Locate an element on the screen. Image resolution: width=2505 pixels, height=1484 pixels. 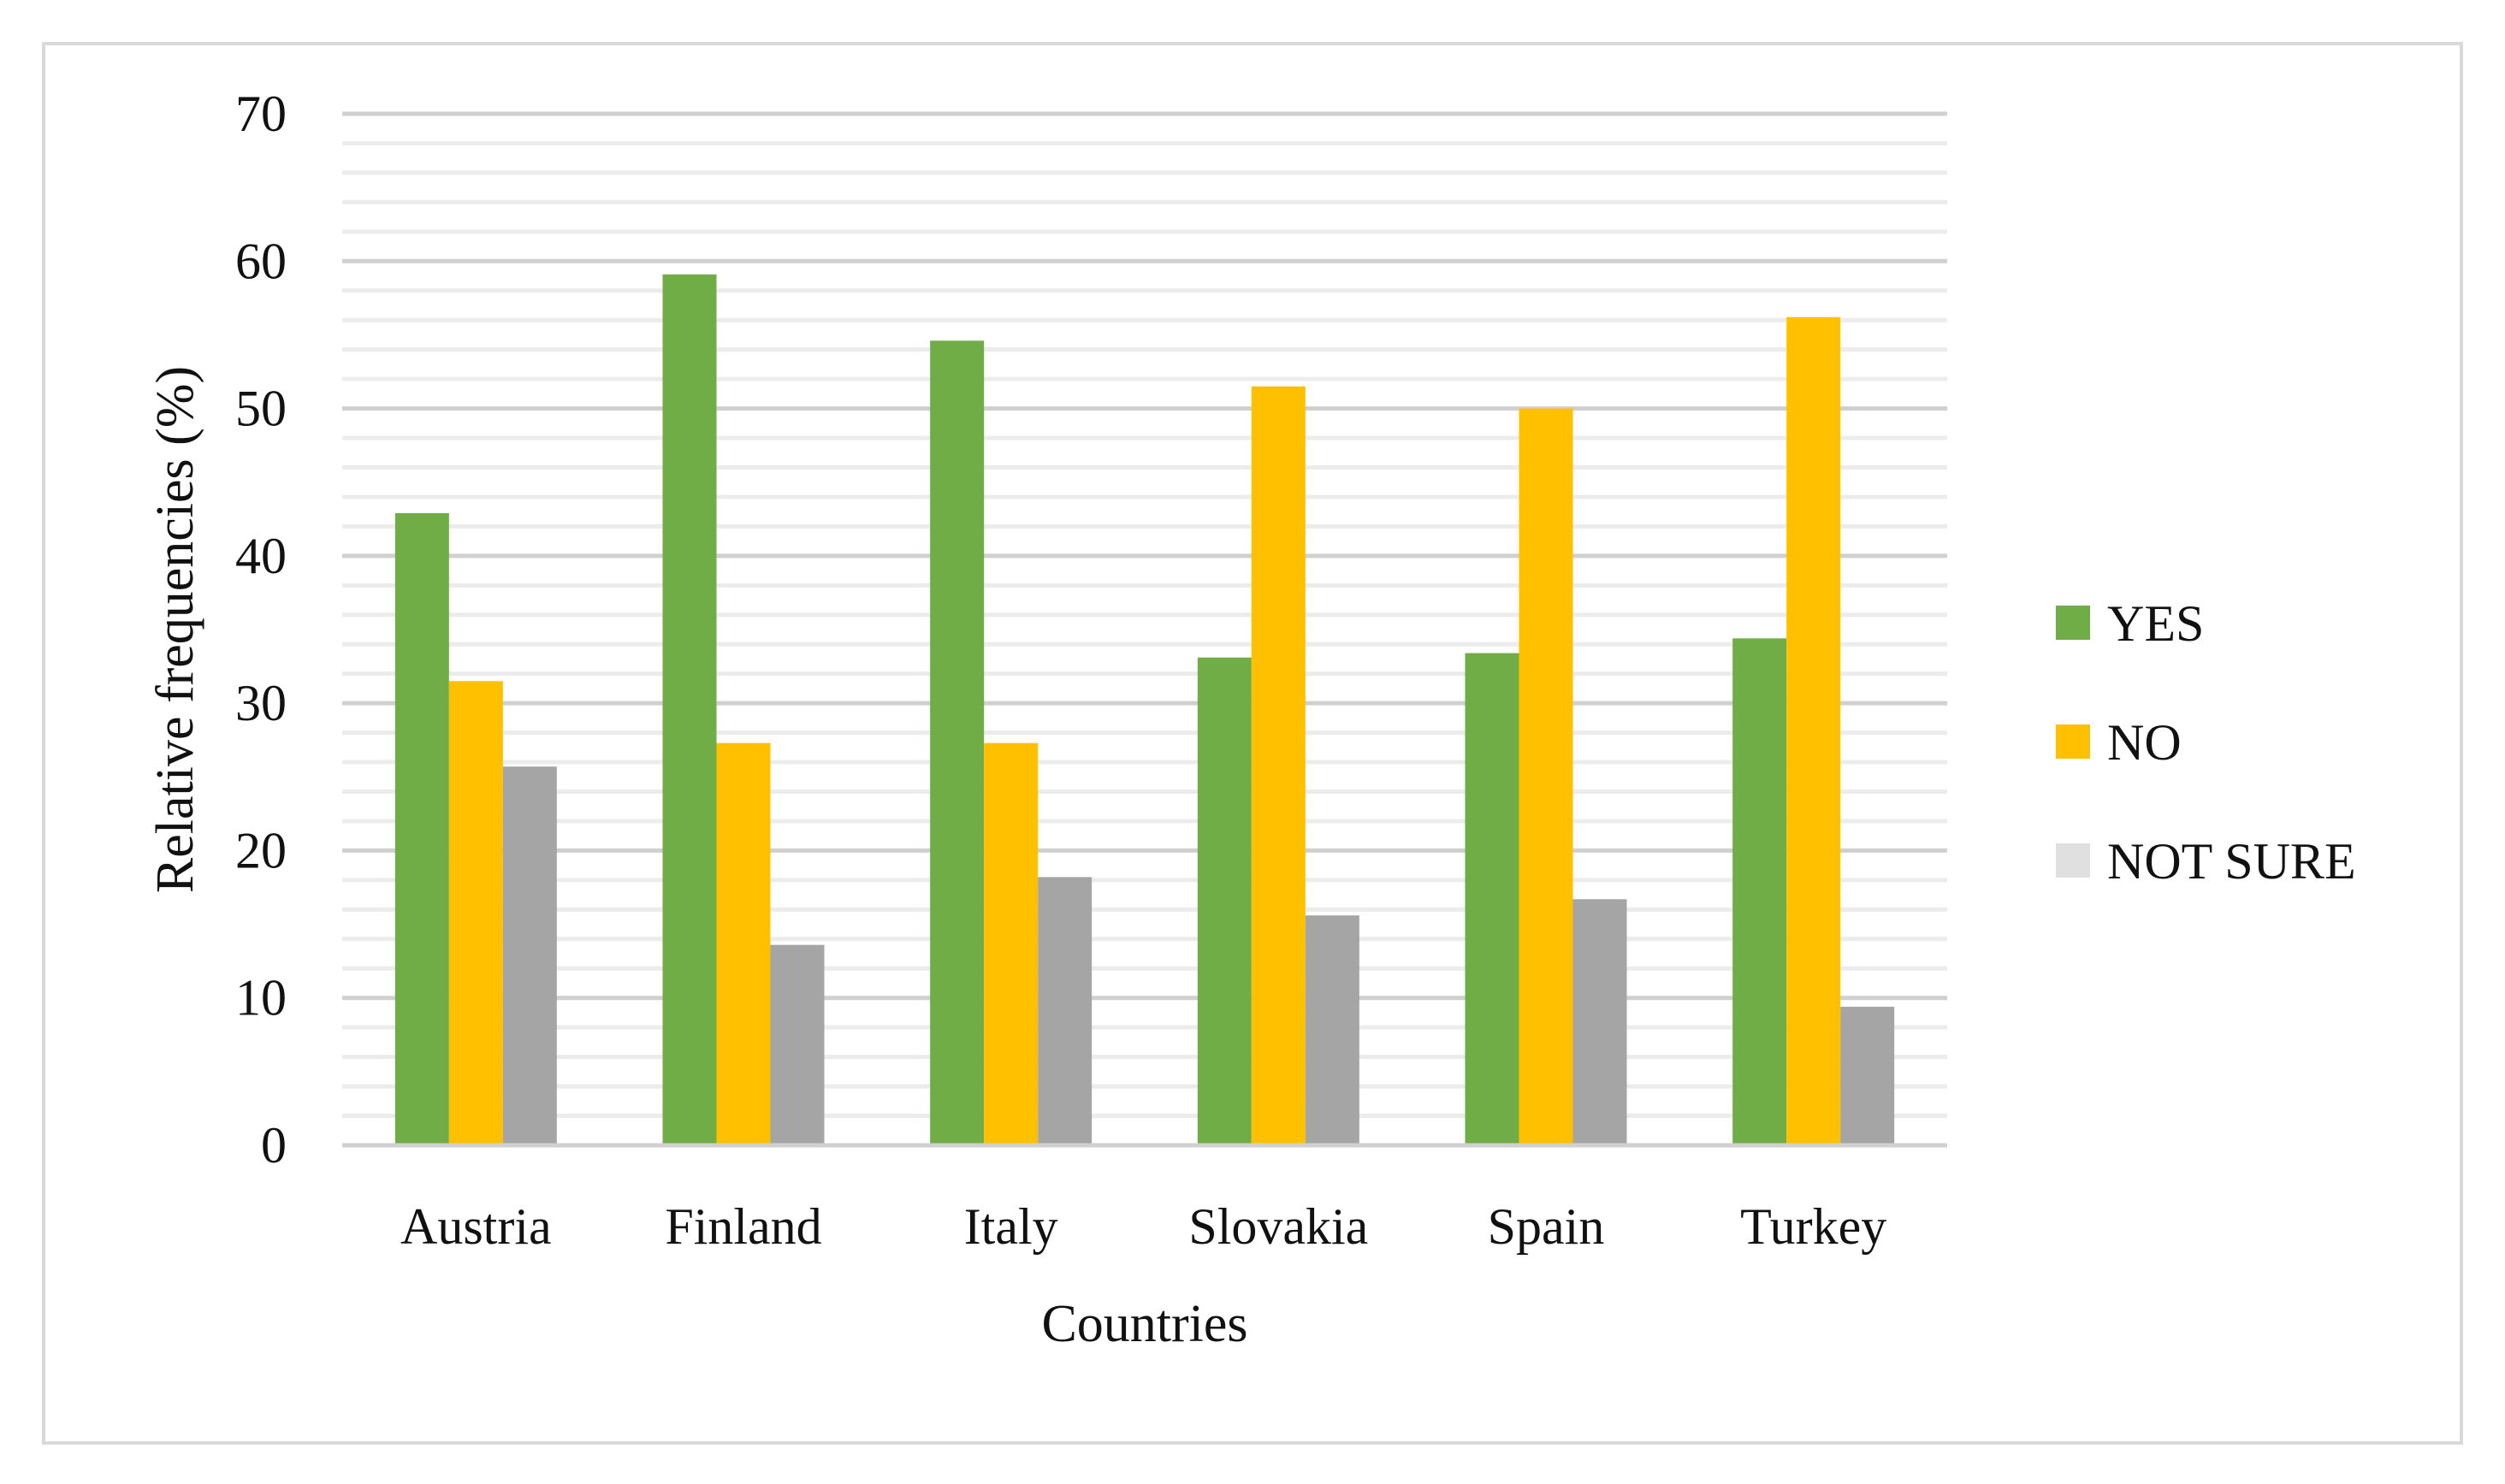
bar-no-austria is located at coordinates (476, 913).